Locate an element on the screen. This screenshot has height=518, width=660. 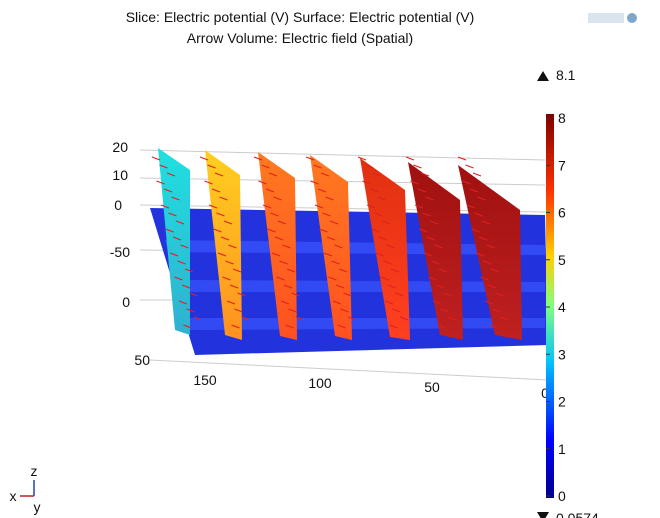
logo is located at coordinates (612, 18).